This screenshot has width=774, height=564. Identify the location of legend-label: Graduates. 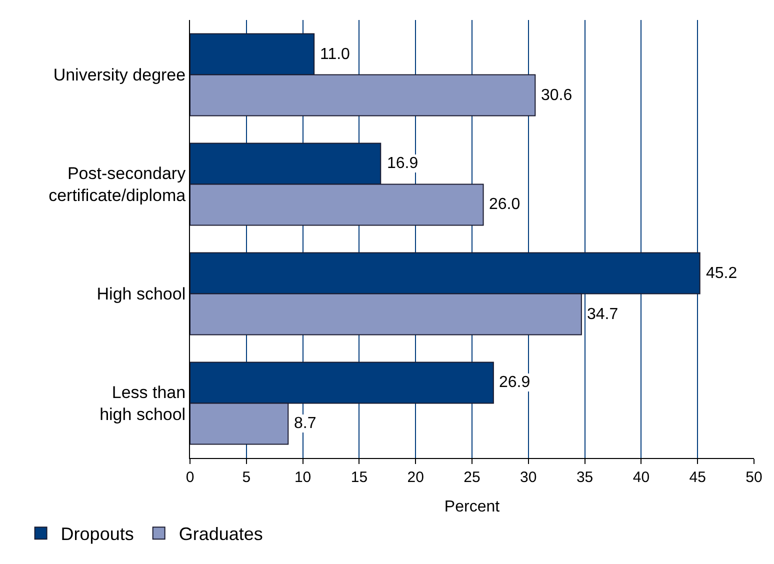
(220, 534).